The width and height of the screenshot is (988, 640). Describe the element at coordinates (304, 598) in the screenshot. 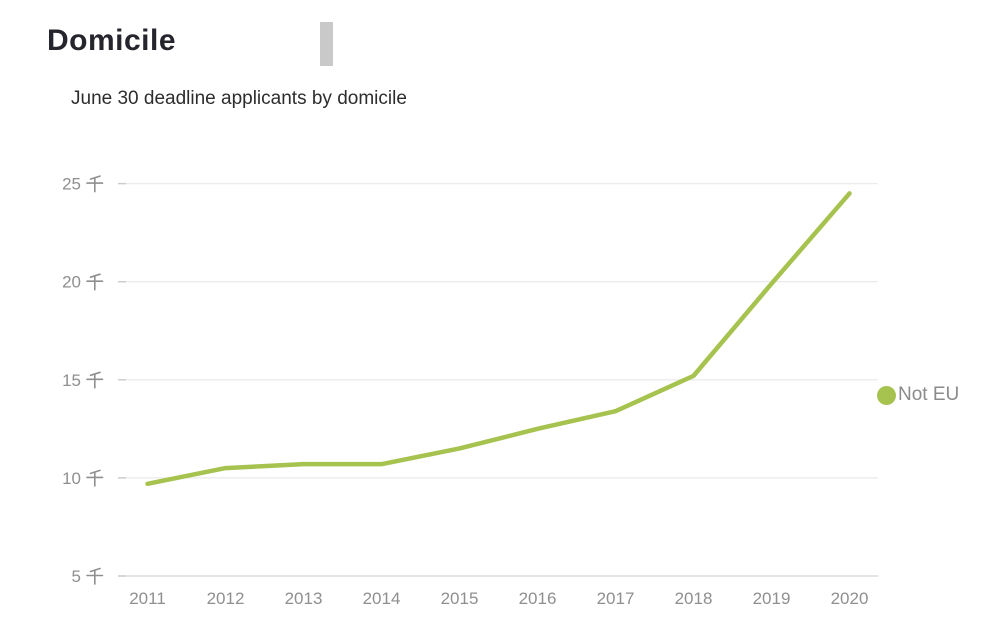

I see `x-axis-label: 2013` at that location.